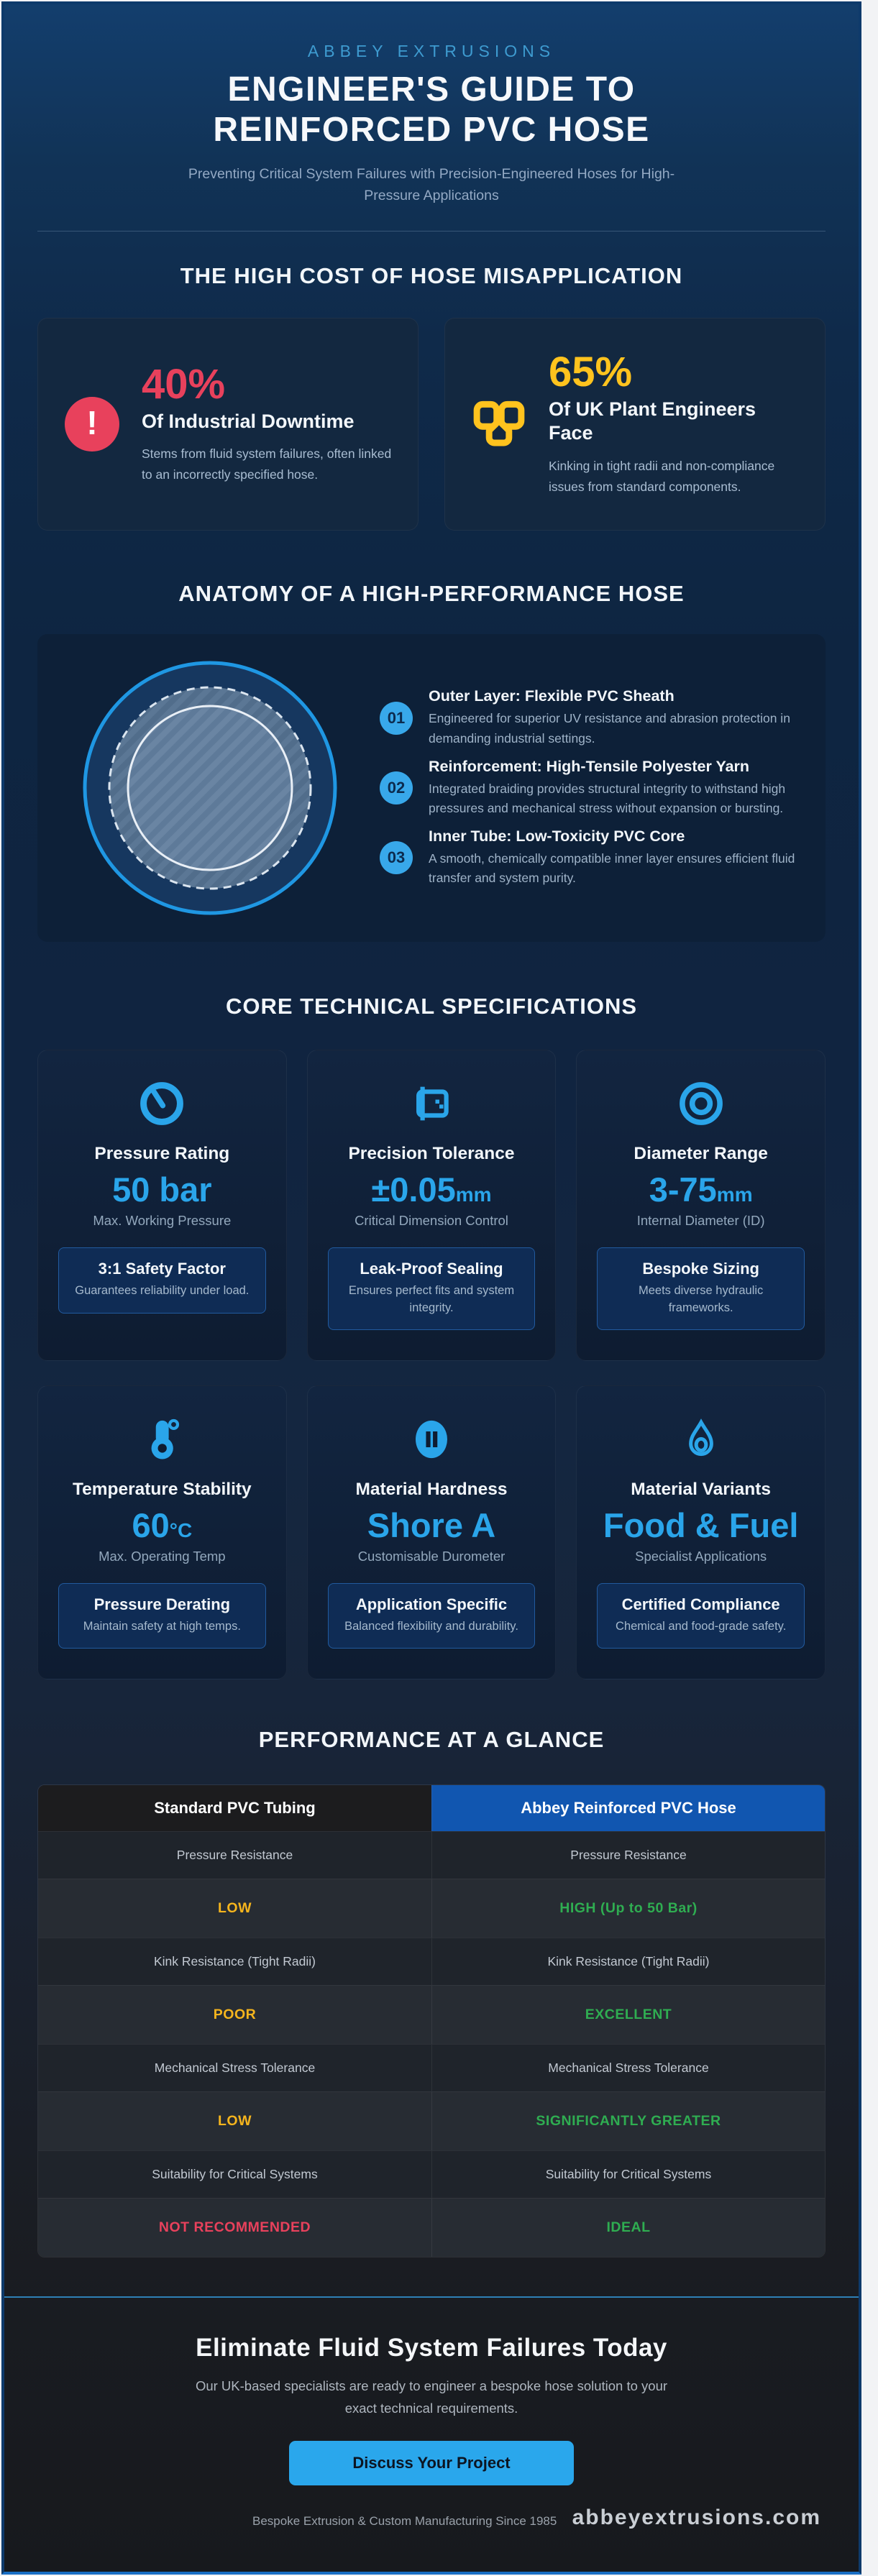  I want to click on brand-eyebrow: ABBEY EXTRUSIONS, so click(431, 51).